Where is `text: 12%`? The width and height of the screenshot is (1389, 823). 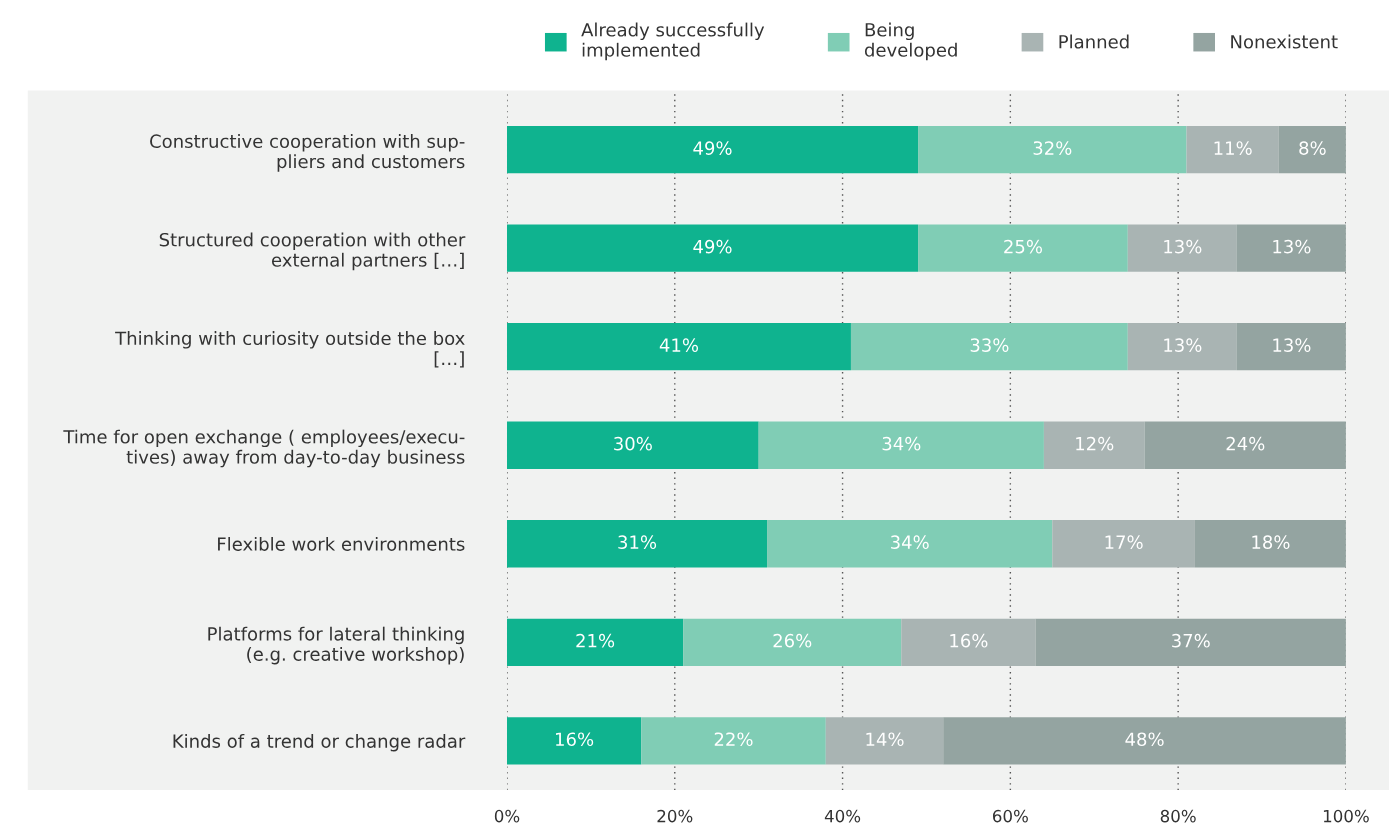 text: 12% is located at coordinates (1095, 443).